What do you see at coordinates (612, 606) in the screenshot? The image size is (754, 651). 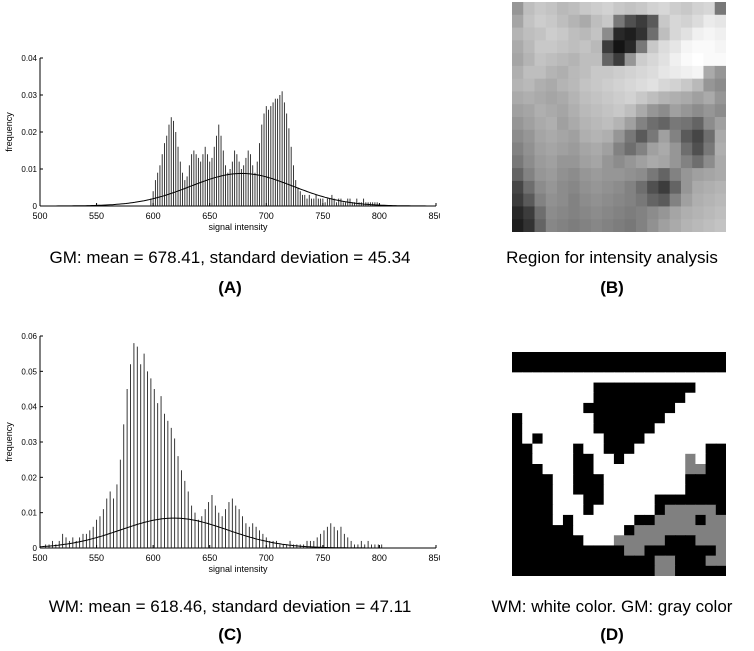 I see `caption-segmentation: WM: white color. GM: gray color` at bounding box center [612, 606].